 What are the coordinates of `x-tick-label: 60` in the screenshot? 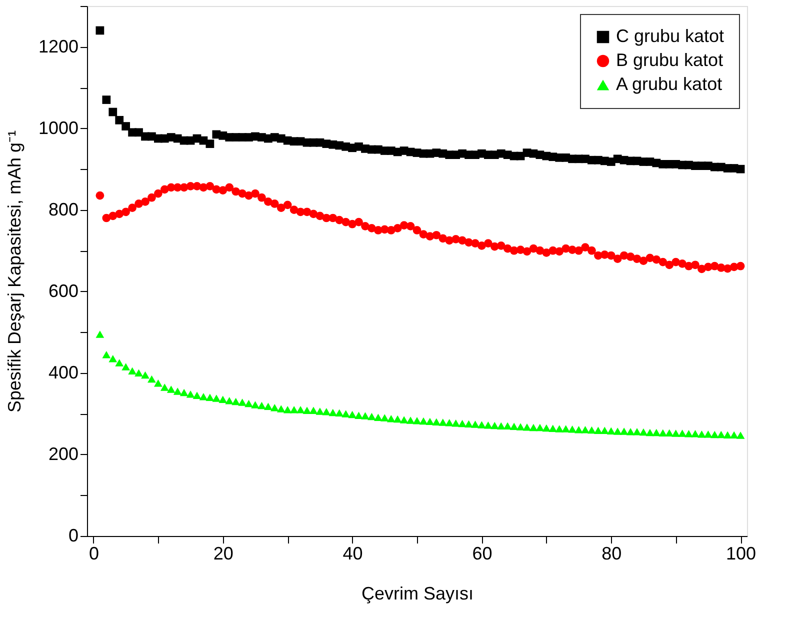 It's located at (482, 554).